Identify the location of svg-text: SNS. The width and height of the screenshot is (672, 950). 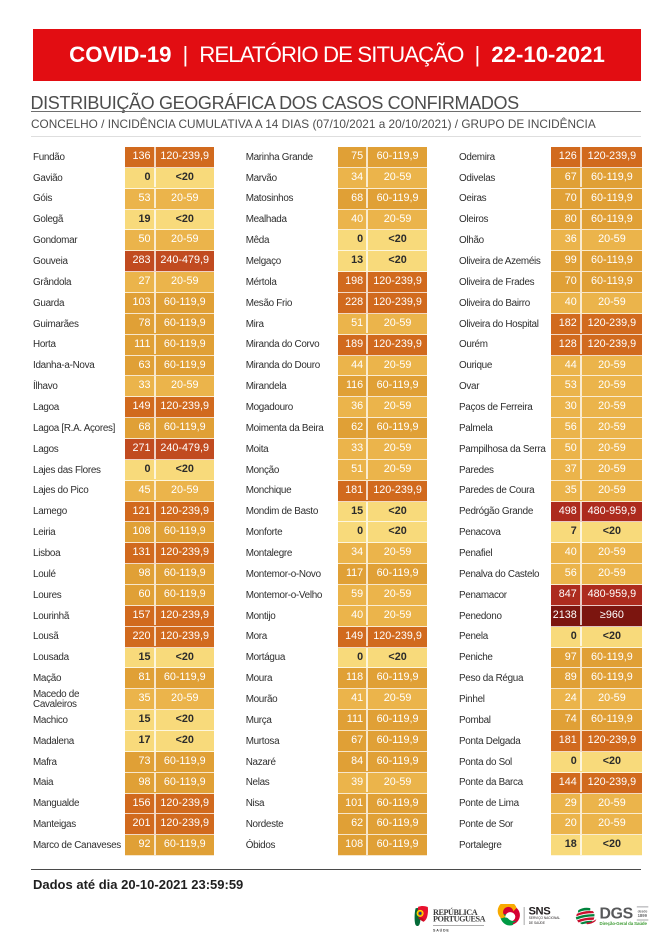
(540, 912).